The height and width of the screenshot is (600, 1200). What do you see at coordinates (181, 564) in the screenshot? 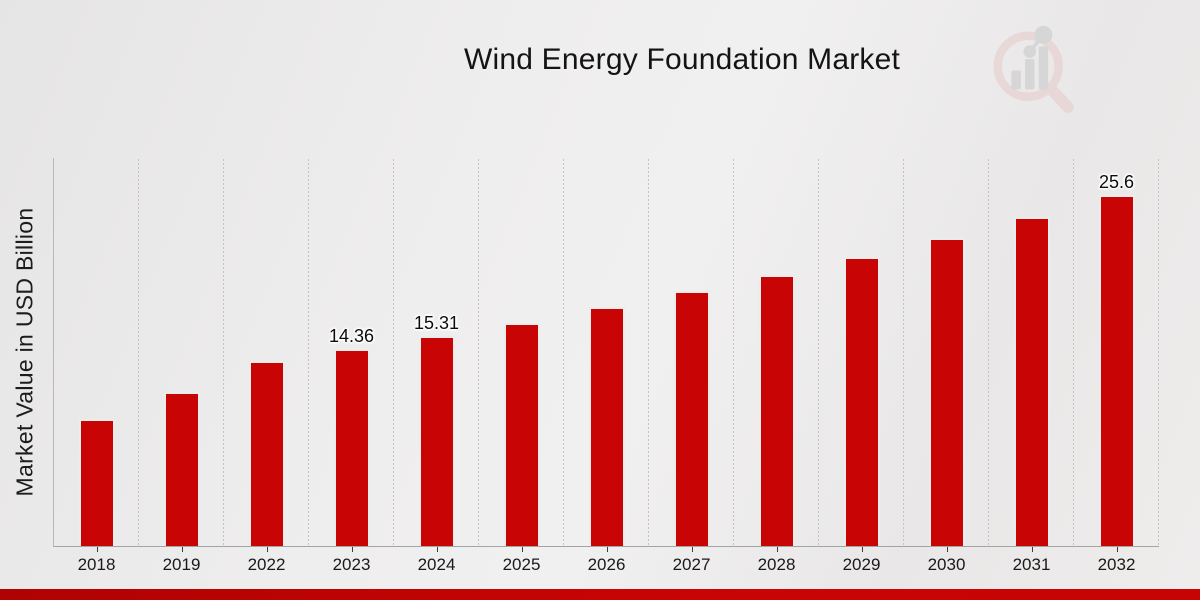
I see `x-axis-label: 2019` at bounding box center [181, 564].